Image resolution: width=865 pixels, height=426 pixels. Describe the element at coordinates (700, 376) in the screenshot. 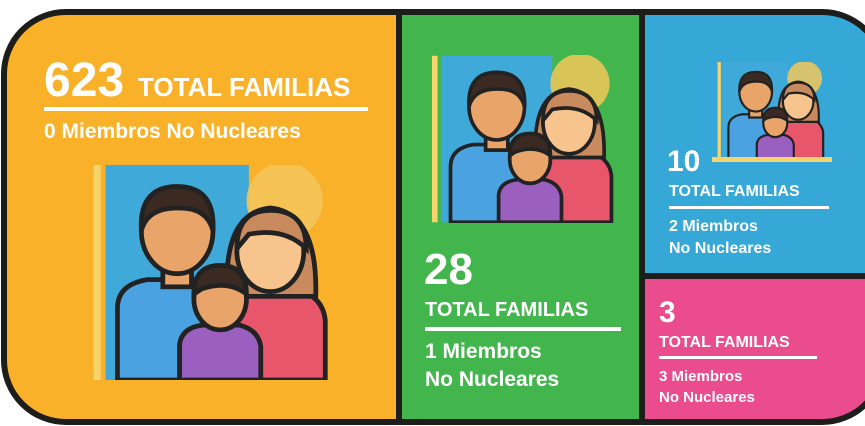

I see `panel-members: 3 Miembros` at that location.